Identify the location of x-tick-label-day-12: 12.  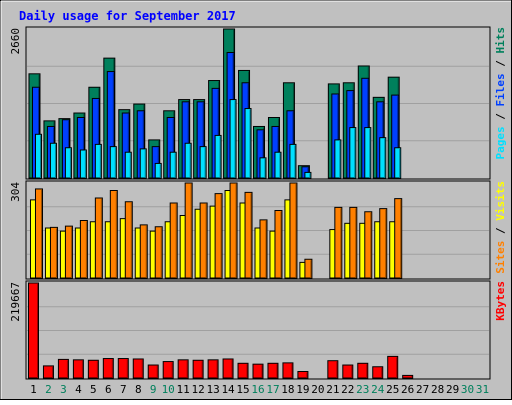
(198, 389).